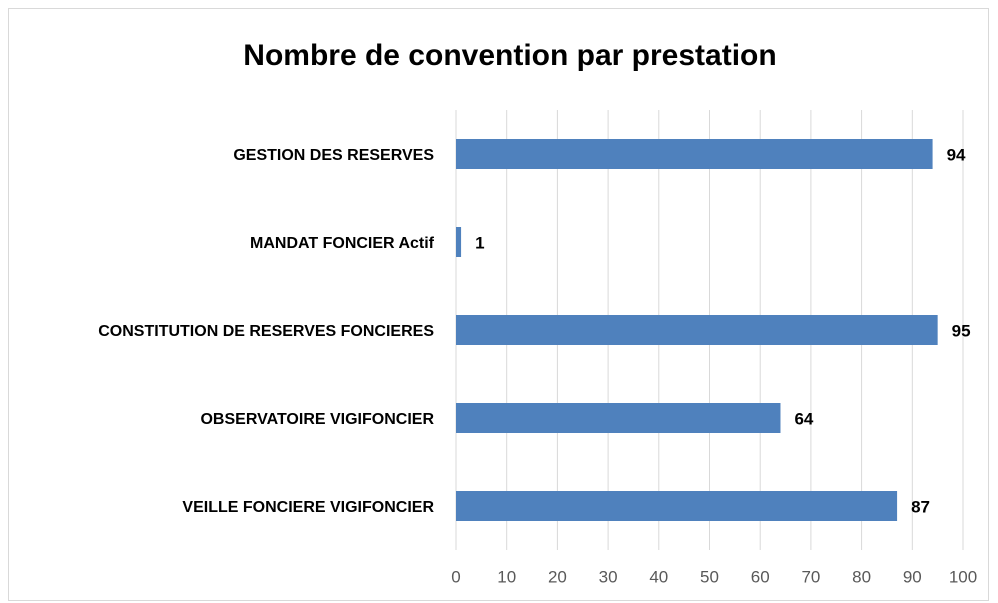 This screenshot has width=998, height=603. Describe the element at coordinates (342, 243) in the screenshot. I see `y-tick-label: MANDAT FONCIER Actif` at that location.